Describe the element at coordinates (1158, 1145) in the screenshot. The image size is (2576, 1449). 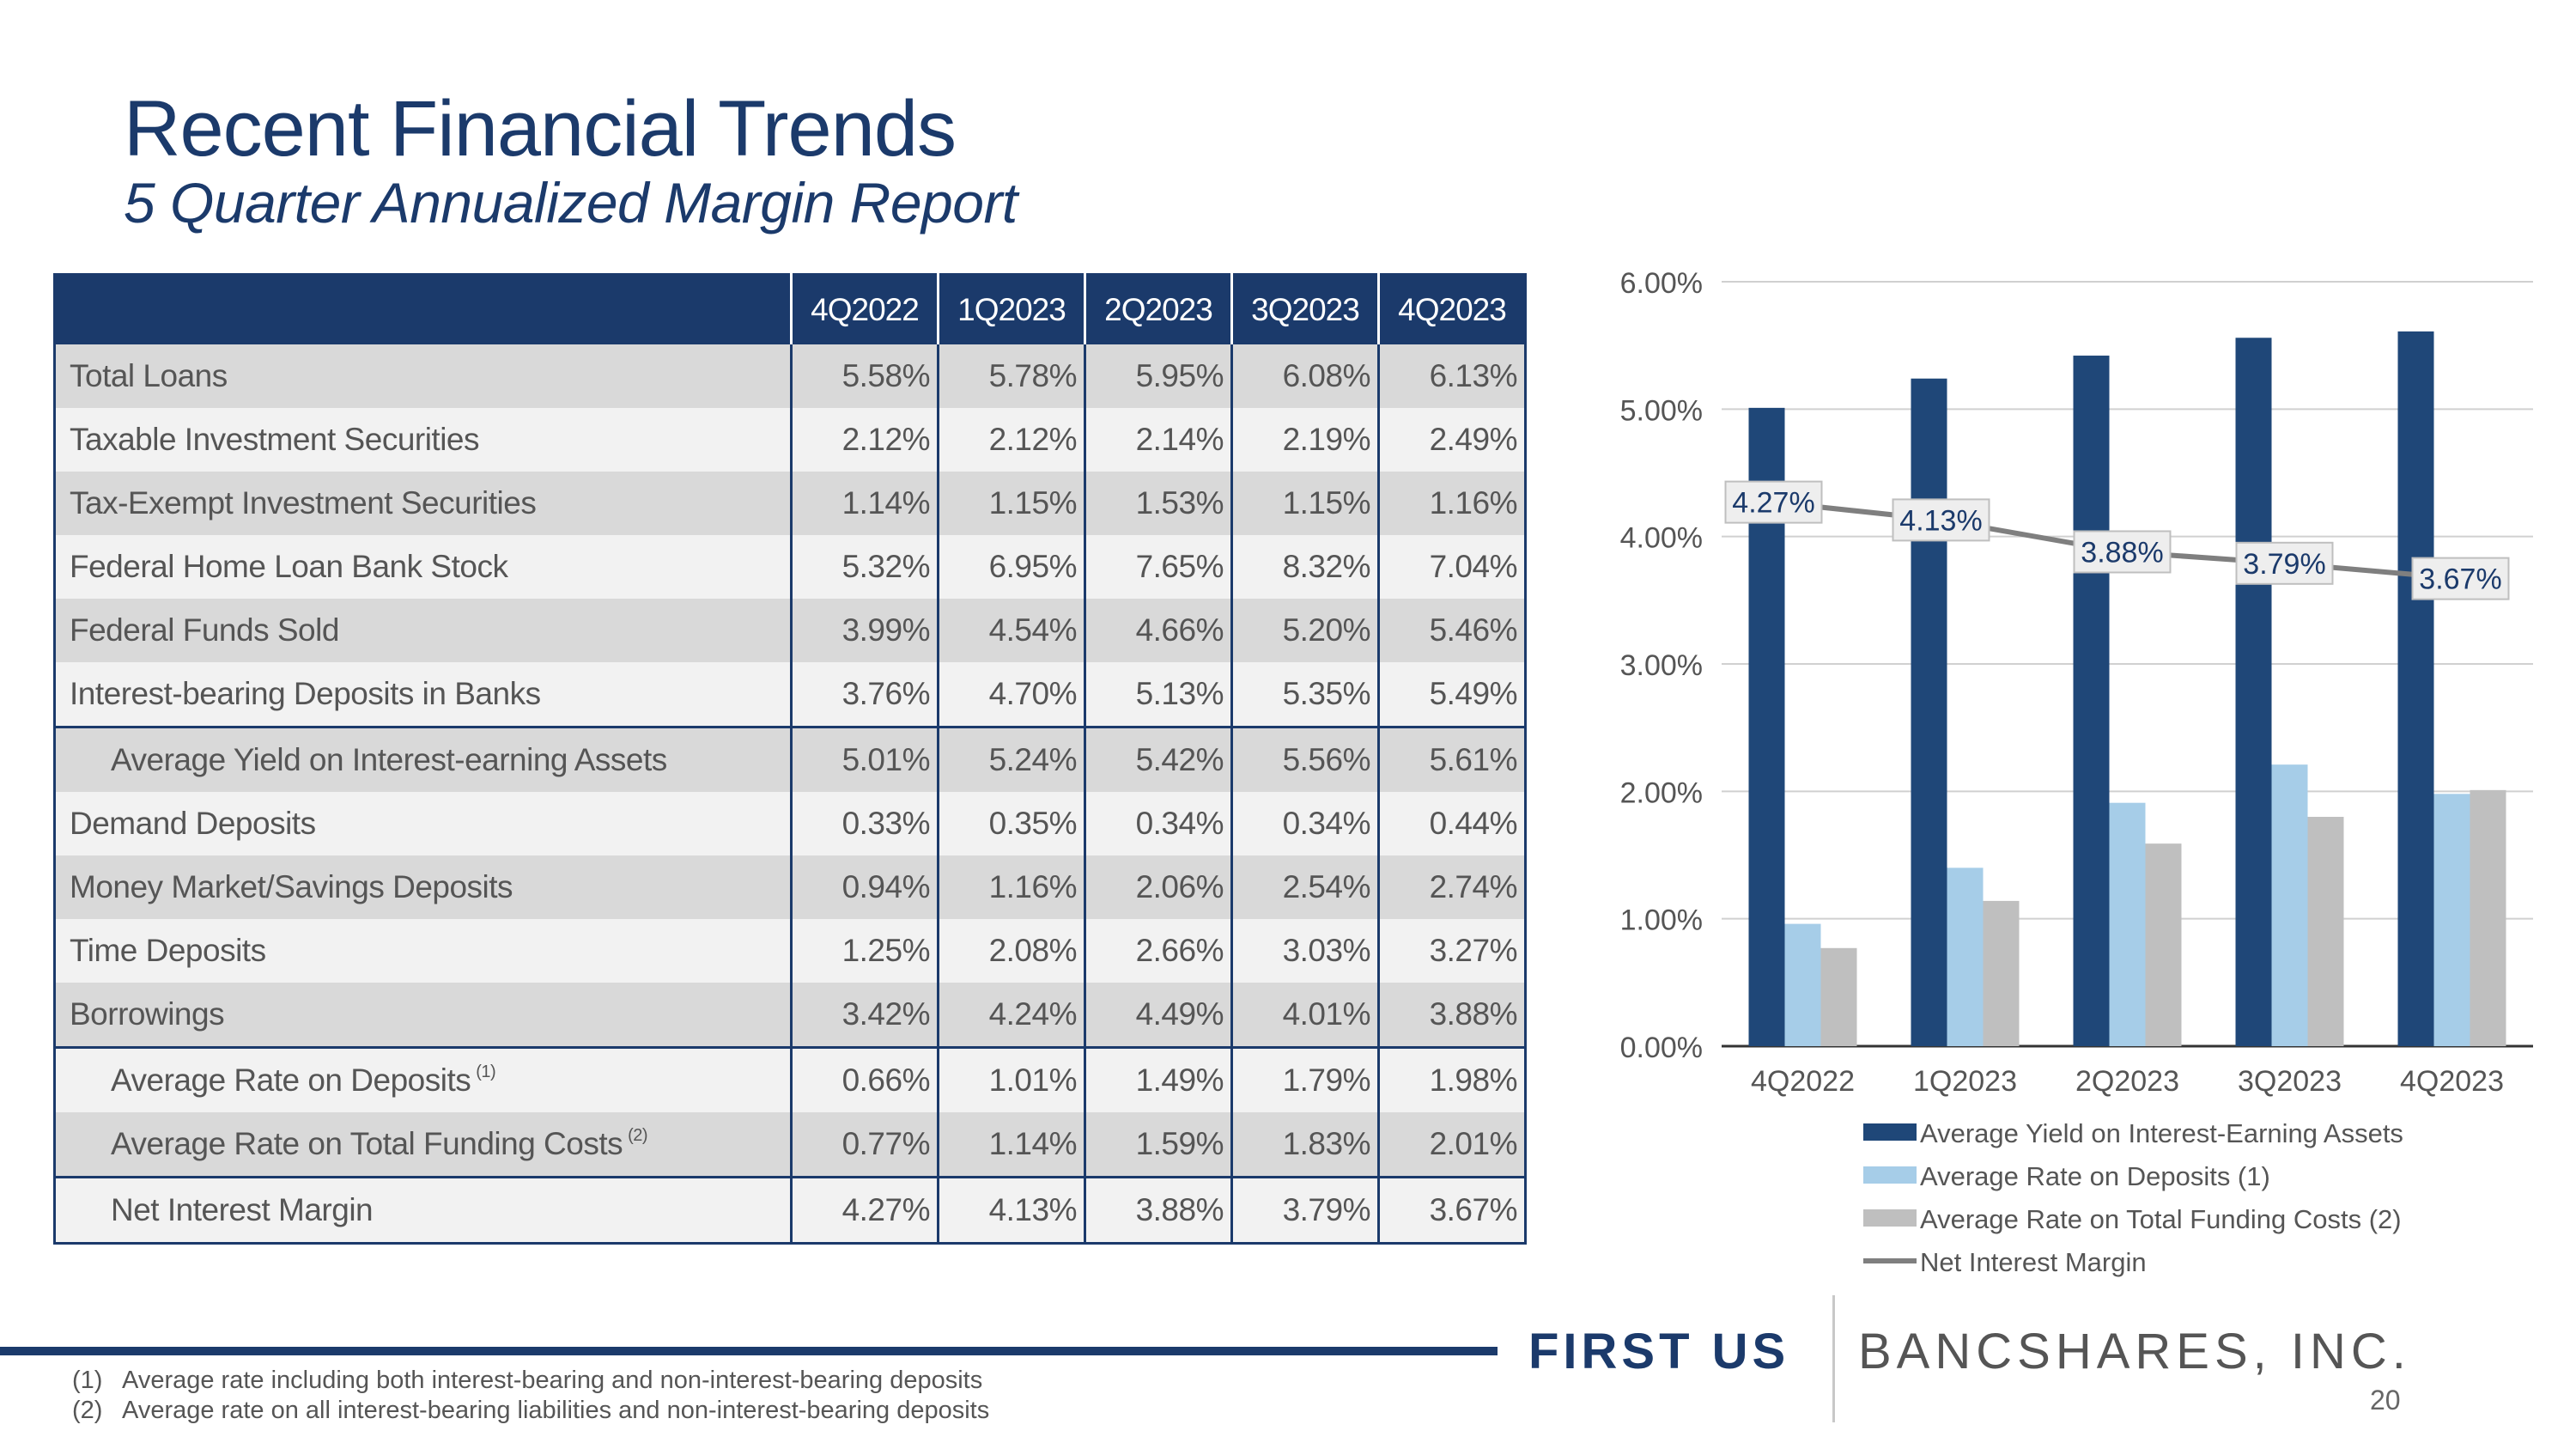
I see `row-value: 1.59%` at that location.